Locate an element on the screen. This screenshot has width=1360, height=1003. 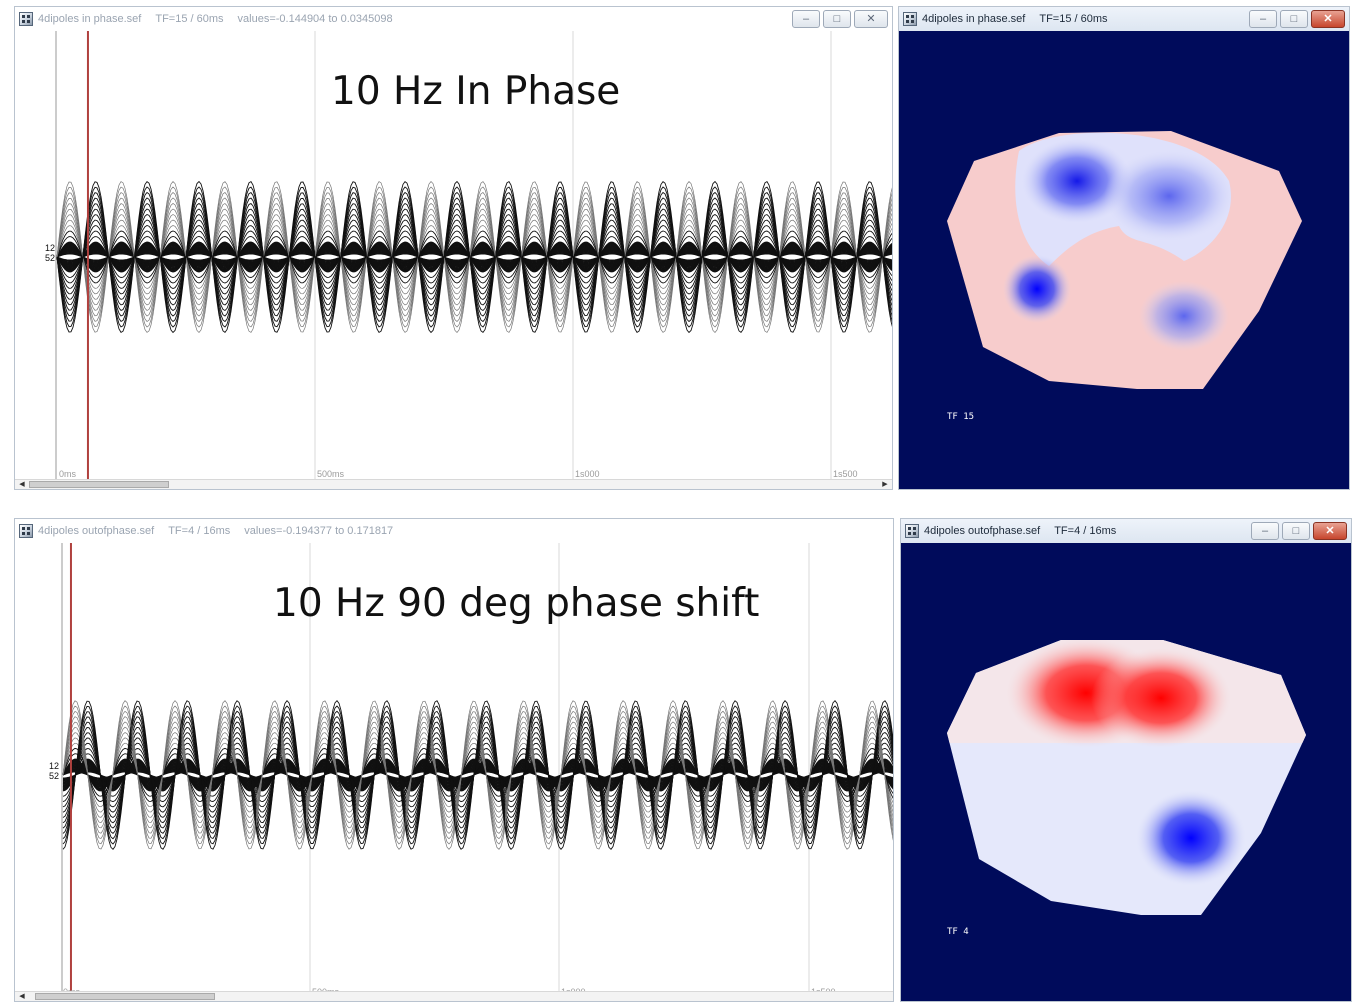
titlebar: 4dipoles in phase.sef TF=15 / 60ms – □ ✕ is located at coordinates (1124, 19).